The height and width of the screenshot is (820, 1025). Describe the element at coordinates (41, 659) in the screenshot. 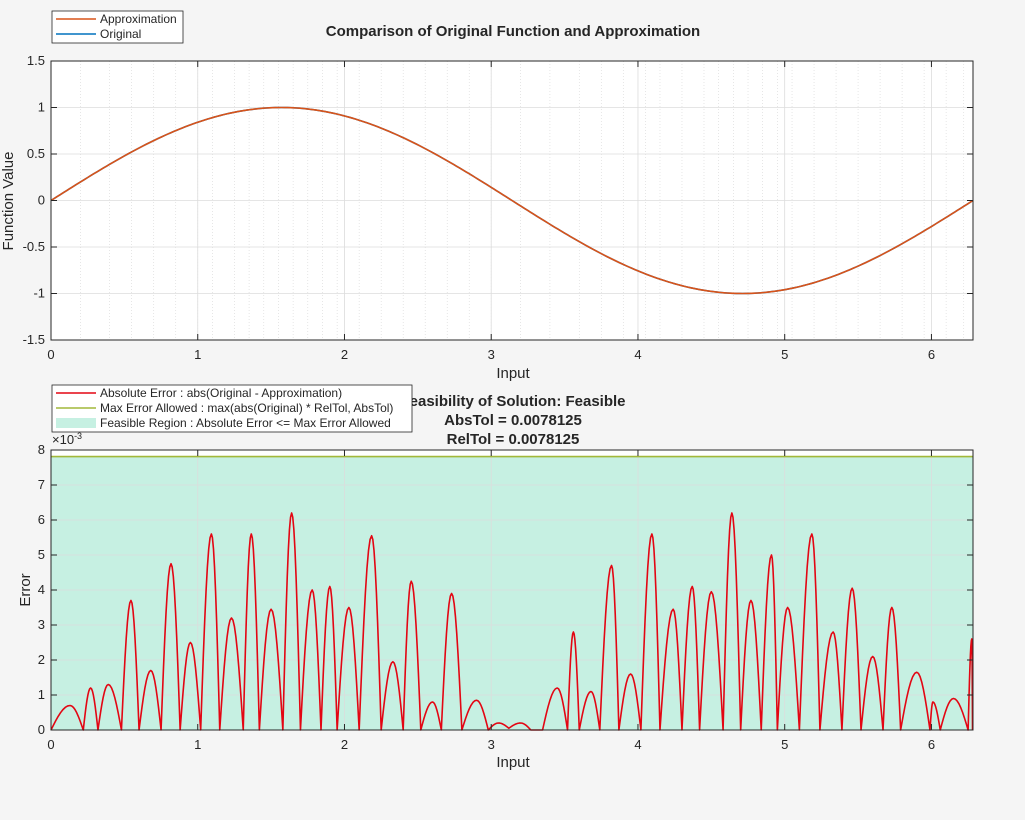

I see `y-tick-label: 2` at that location.